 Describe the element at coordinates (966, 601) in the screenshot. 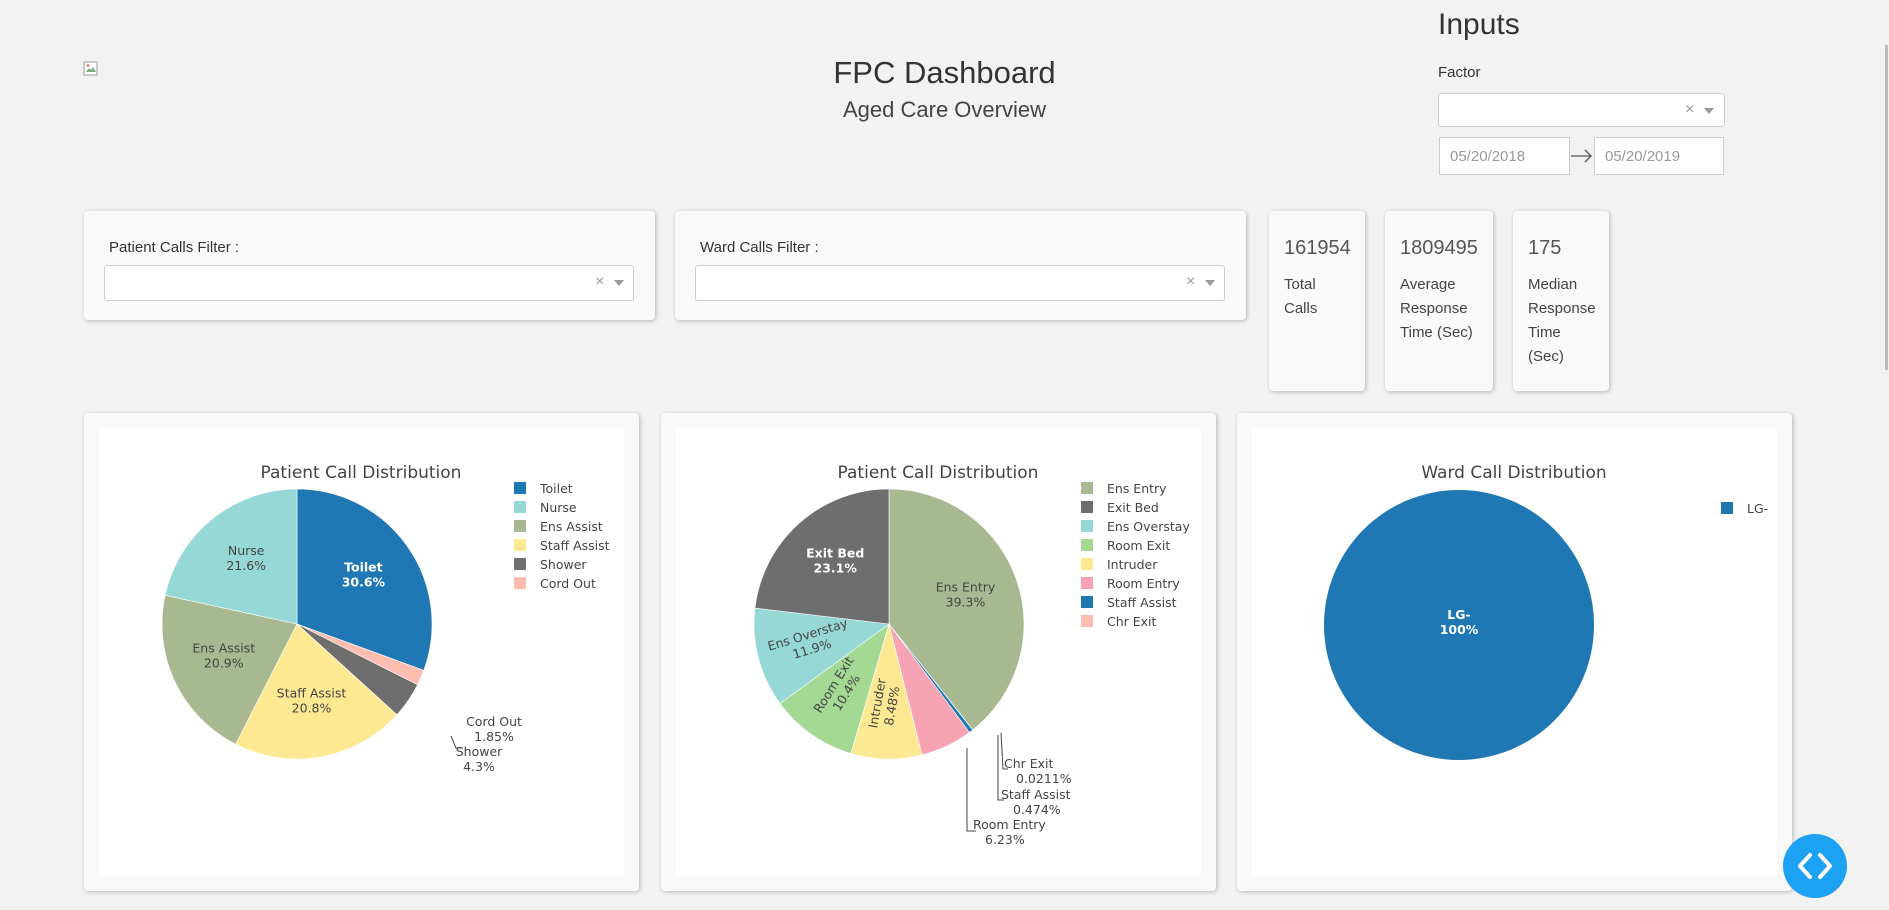

I see `svg-text: 39.3%` at that location.